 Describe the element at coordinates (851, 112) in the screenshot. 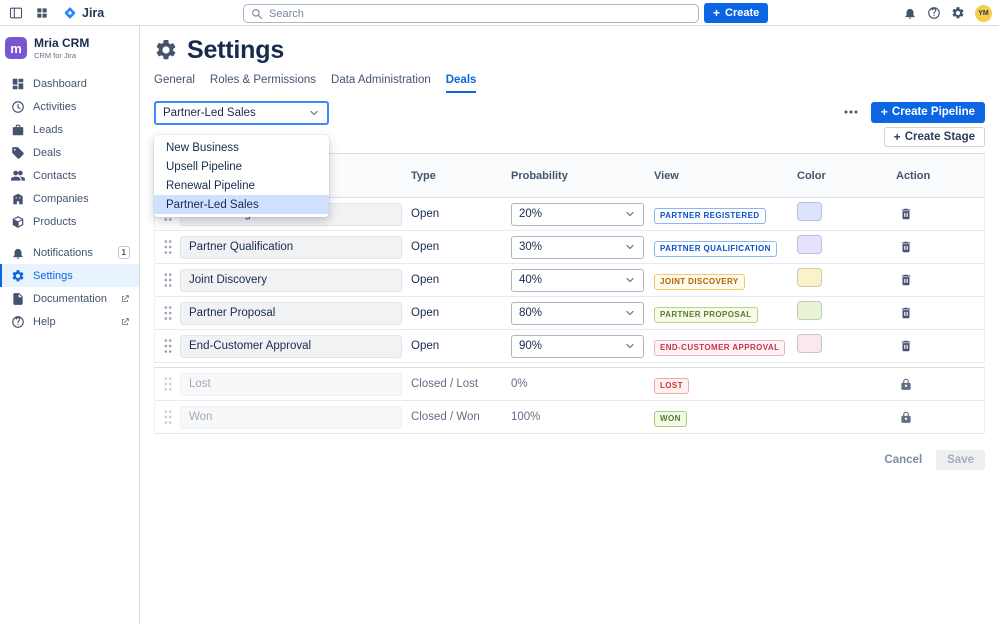

I see `more-options-button` at that location.